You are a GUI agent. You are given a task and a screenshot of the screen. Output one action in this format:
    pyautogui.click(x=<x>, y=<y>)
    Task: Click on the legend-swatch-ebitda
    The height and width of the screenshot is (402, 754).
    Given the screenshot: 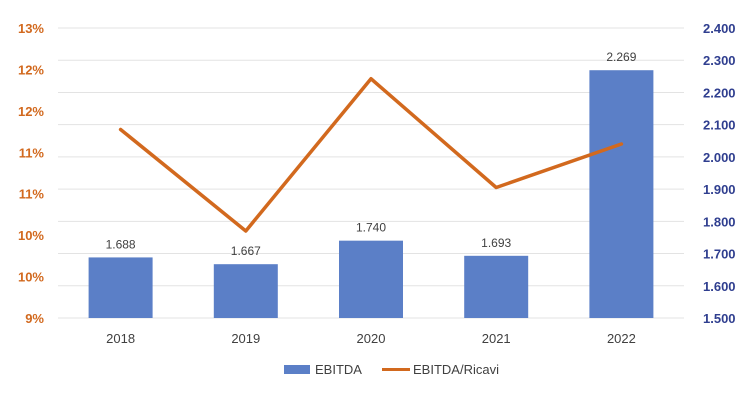 What is the action you would take?
    pyautogui.click(x=297, y=369)
    